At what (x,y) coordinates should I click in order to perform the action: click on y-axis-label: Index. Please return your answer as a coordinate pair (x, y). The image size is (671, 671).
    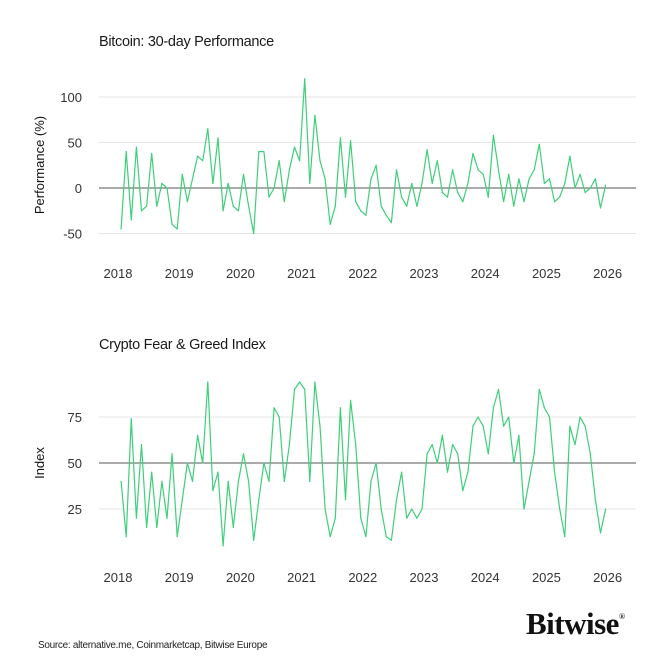
    Looking at the image, I should click on (39, 463).